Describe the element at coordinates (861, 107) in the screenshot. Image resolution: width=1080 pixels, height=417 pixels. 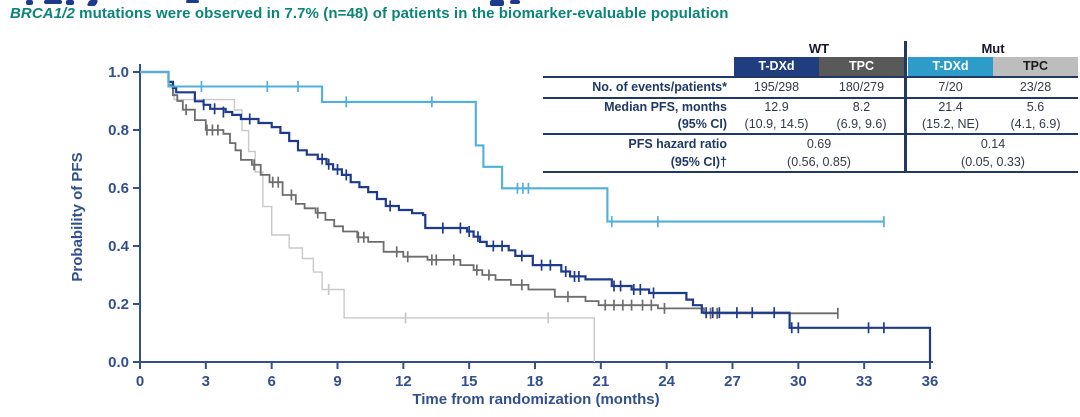
I see `median-tpc-wt: 8.2` at that location.